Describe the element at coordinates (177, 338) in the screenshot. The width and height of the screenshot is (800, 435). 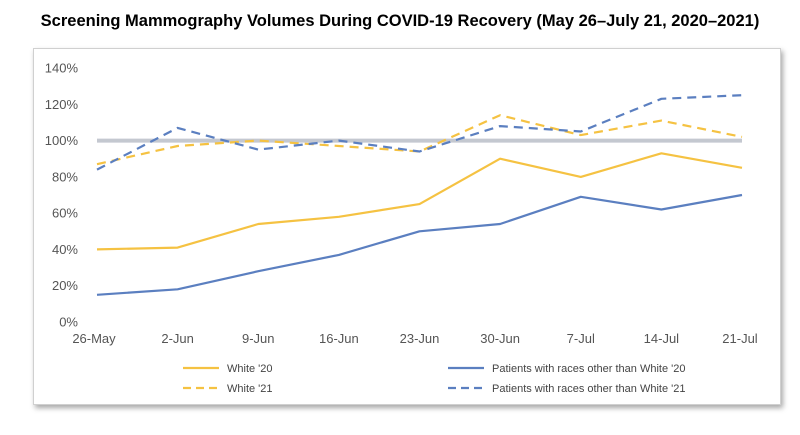
I see `x-tick-label: 2-Jun` at that location.